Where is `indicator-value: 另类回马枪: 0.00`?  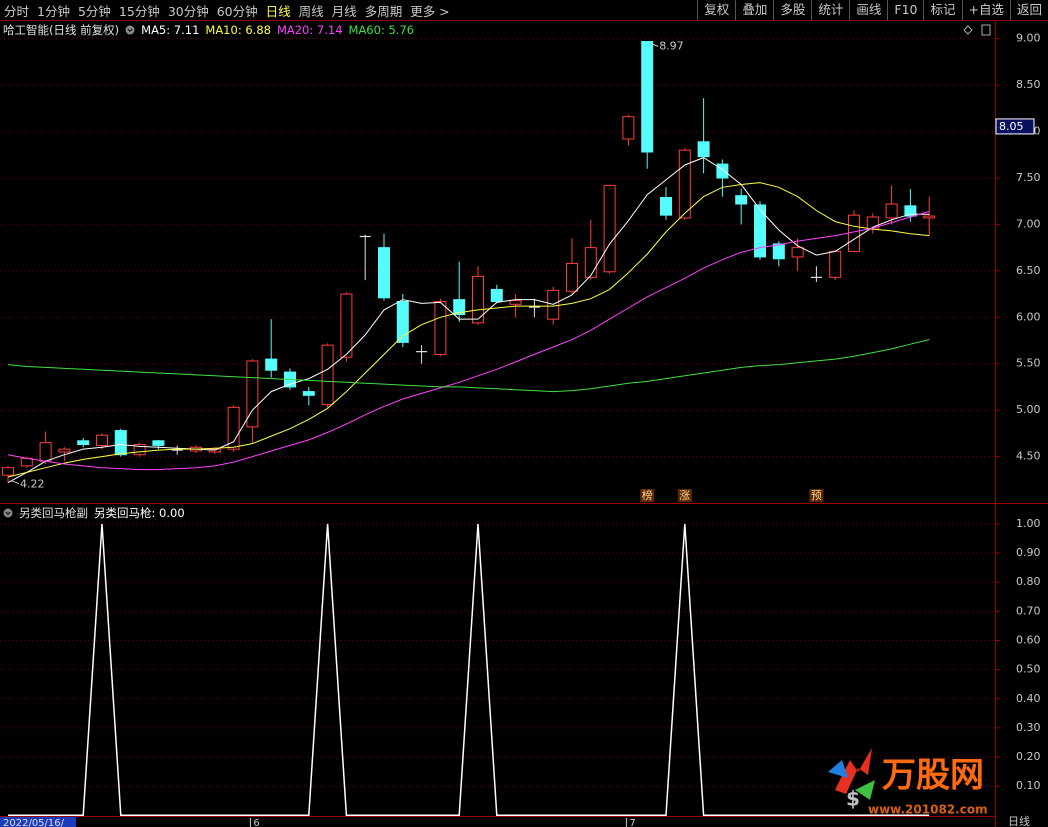 indicator-value: 另类回马枪: 0.00 is located at coordinates (139, 513).